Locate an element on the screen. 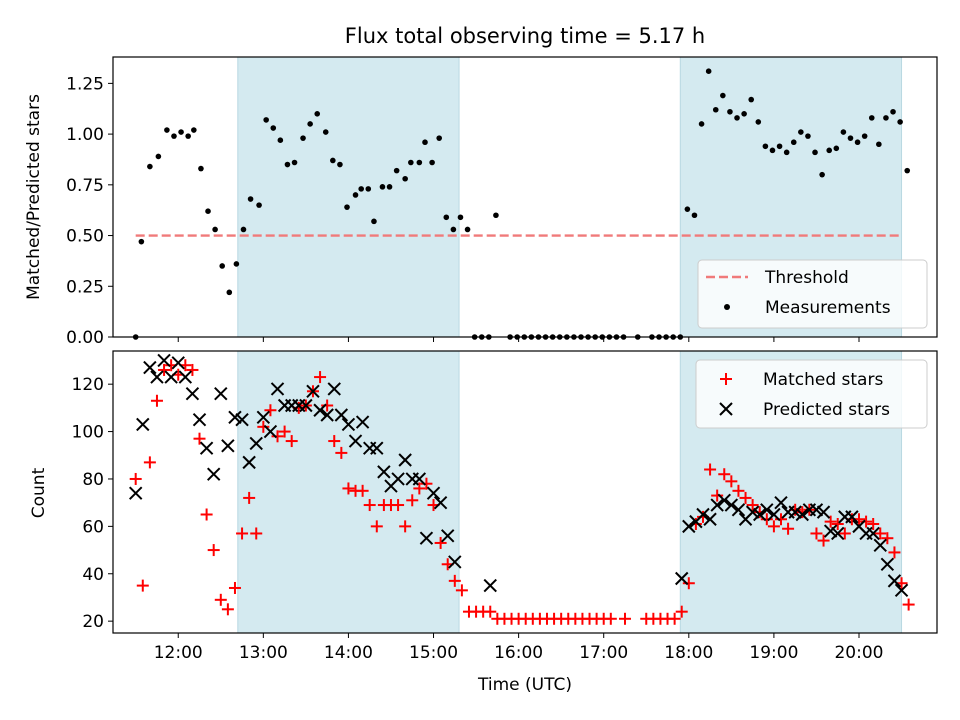  y-tick-label: 100 is located at coordinates (88, 433).